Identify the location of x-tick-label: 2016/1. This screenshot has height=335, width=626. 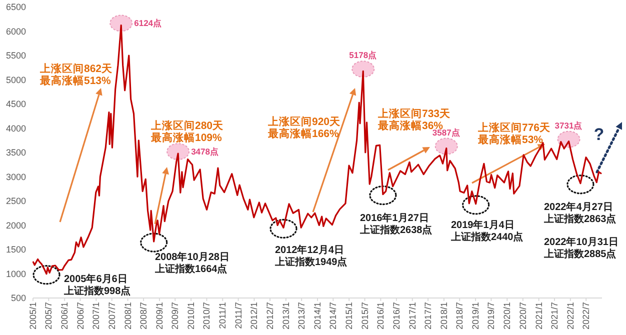
(381, 316).